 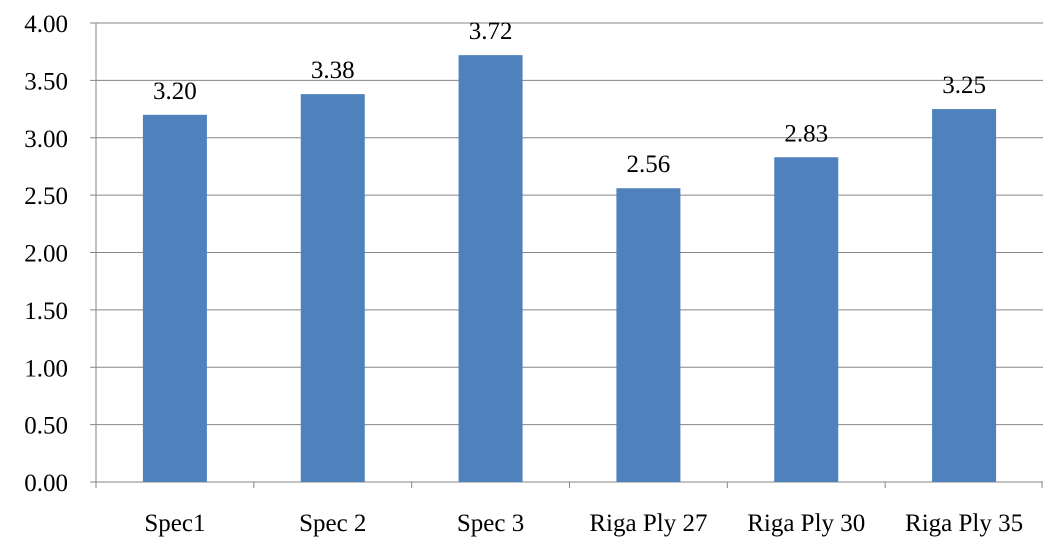 What do you see at coordinates (46, 311) in the screenshot?
I see `y-tick-label: 1.50` at bounding box center [46, 311].